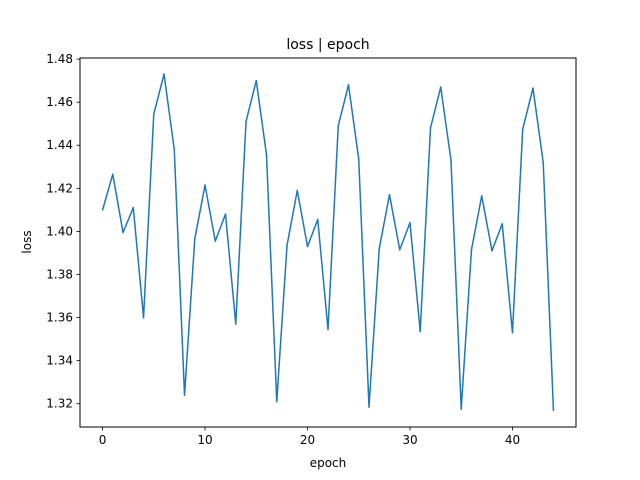  Describe the element at coordinates (59, 318) in the screenshot. I see `y-tick-label: 1.36` at that location.